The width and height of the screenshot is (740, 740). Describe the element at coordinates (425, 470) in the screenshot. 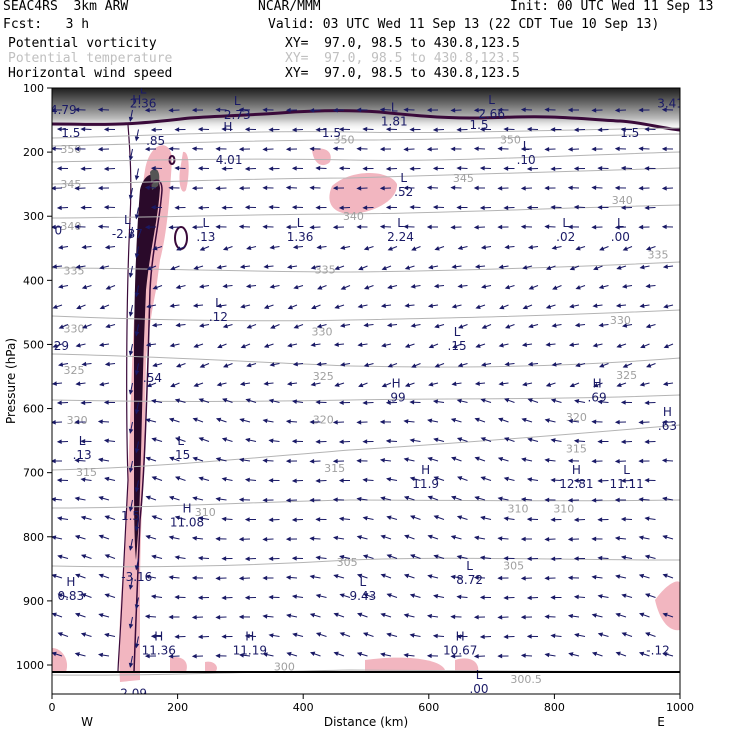

I see `extremum-mark: H` at that location.